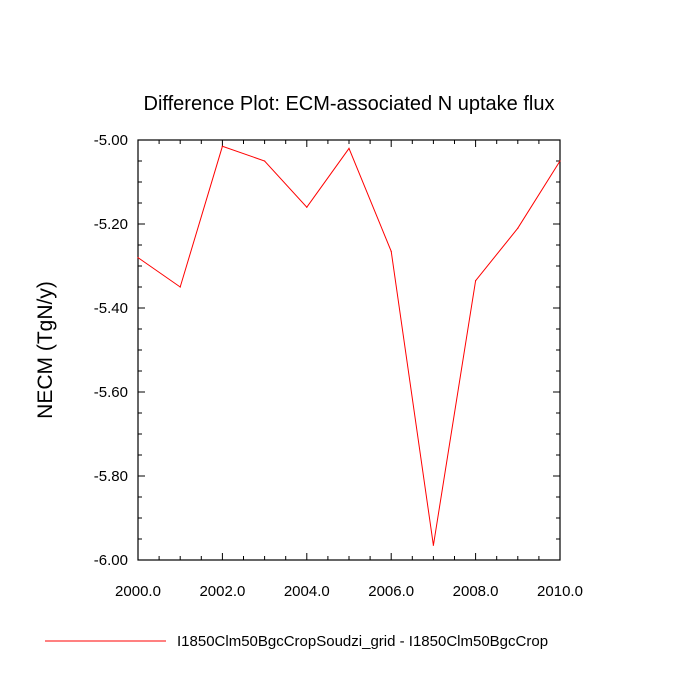  I want to click on y-axis-label: NECM (TgN/y), so click(45, 350).